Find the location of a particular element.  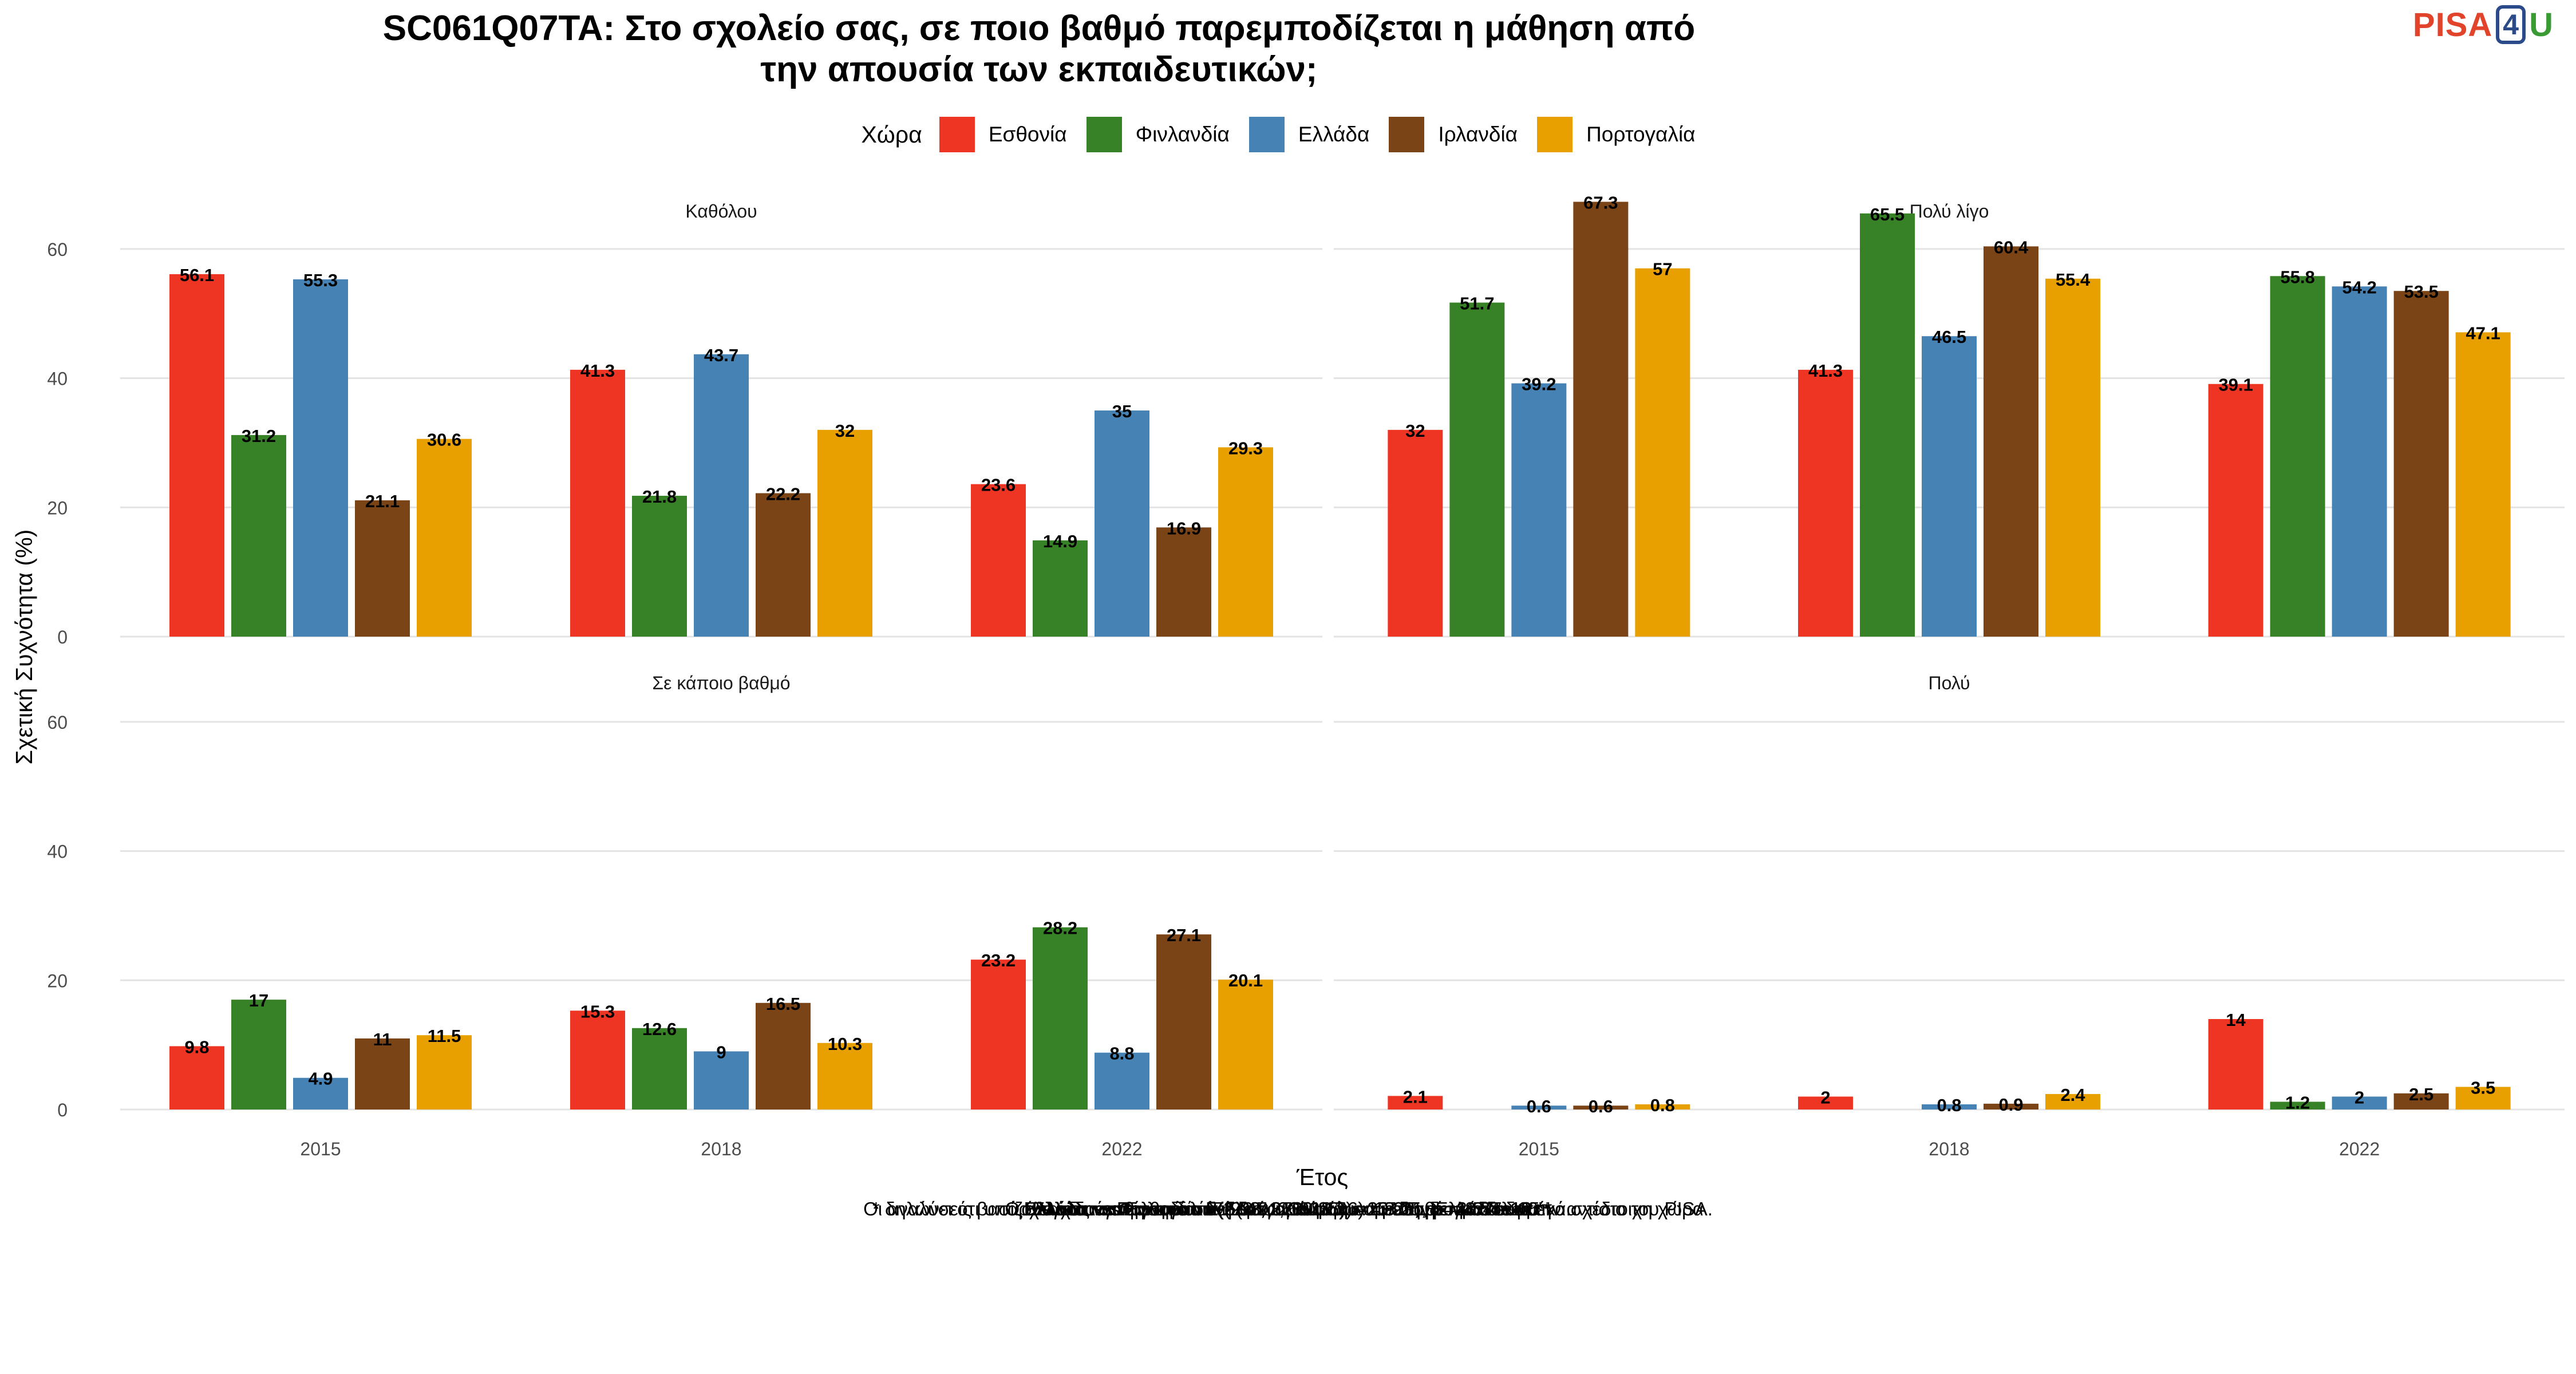

data-label: 23.6 is located at coordinates (998, 485).